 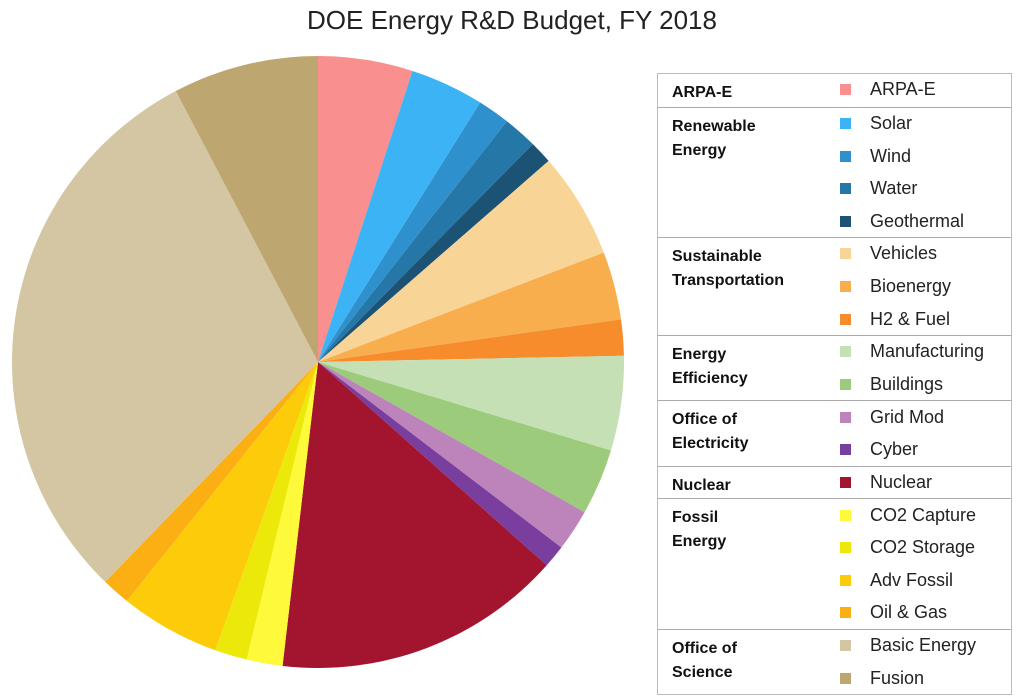 What do you see at coordinates (910, 318) in the screenshot?
I see `legend-label: H2 & Fuel` at bounding box center [910, 318].